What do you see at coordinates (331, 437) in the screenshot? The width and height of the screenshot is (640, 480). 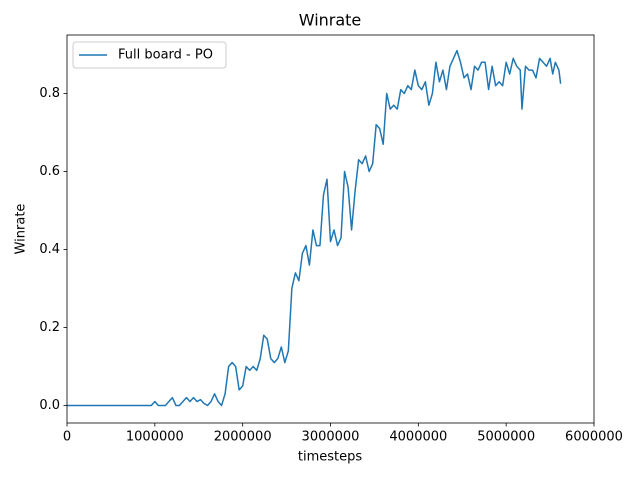 I see `x-tick-label: 3000000` at bounding box center [331, 437].